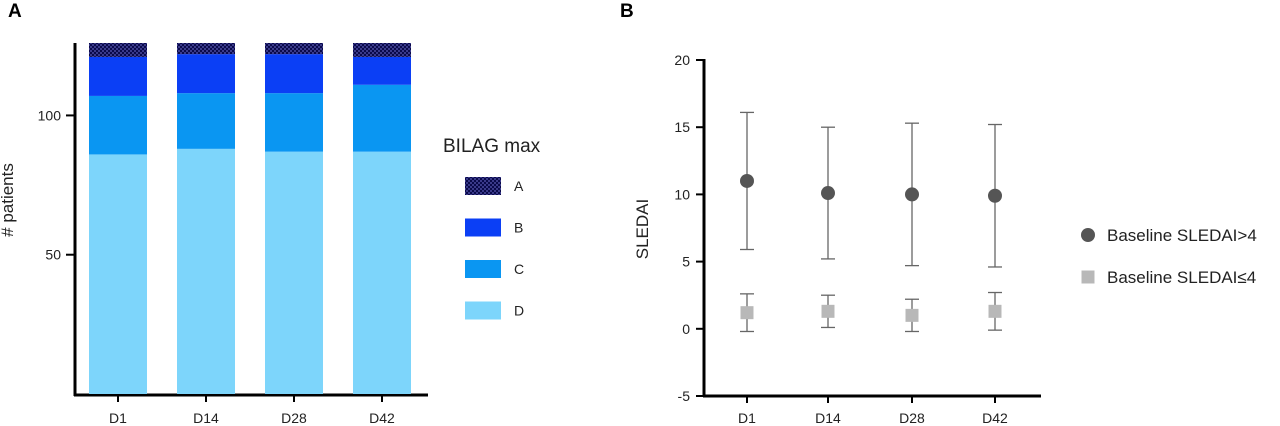 This screenshot has width=1280, height=426. What do you see at coordinates (519, 269) in the screenshot?
I see `legend-label-c: C` at bounding box center [519, 269].